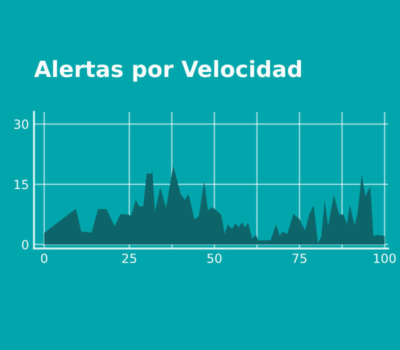 The image size is (400, 350). What do you see at coordinates (299, 259) in the screenshot?
I see `x-tick-label: 75` at bounding box center [299, 259].